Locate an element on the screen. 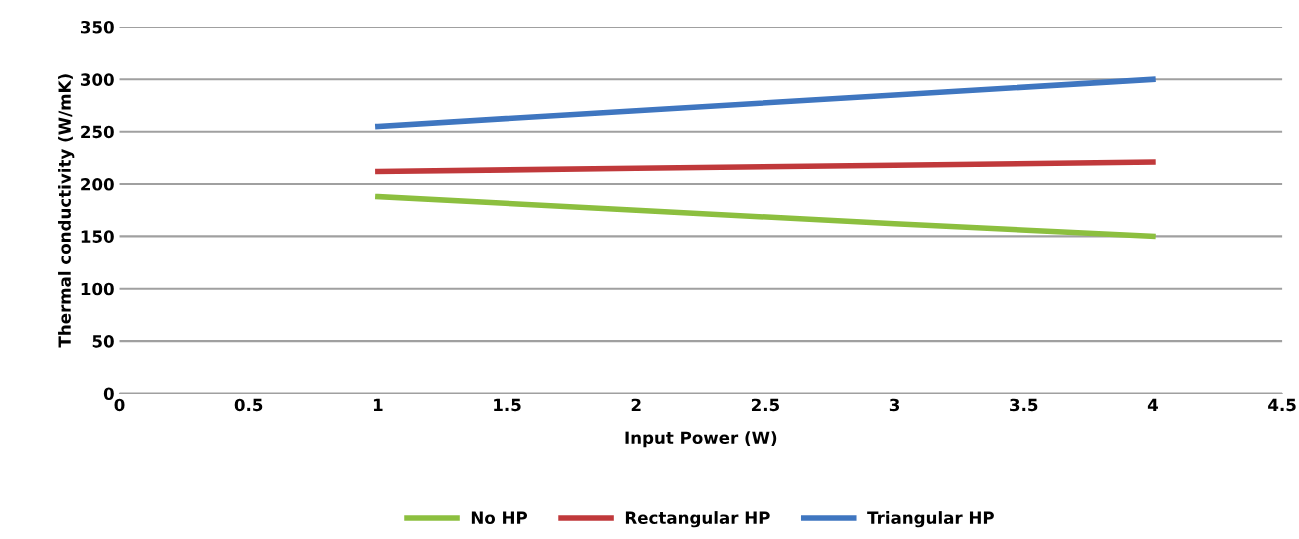  y-tick-label: 0 is located at coordinates (108, 394).